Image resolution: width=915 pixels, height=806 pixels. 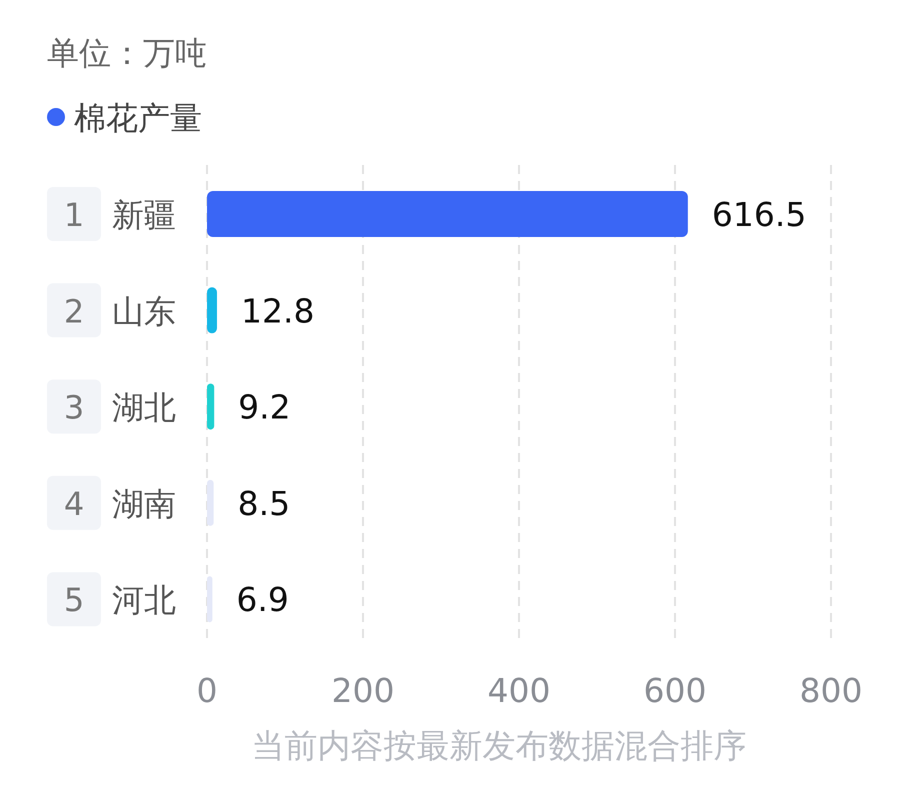 I want to click on x-tick-label: 200, so click(x=363, y=690).